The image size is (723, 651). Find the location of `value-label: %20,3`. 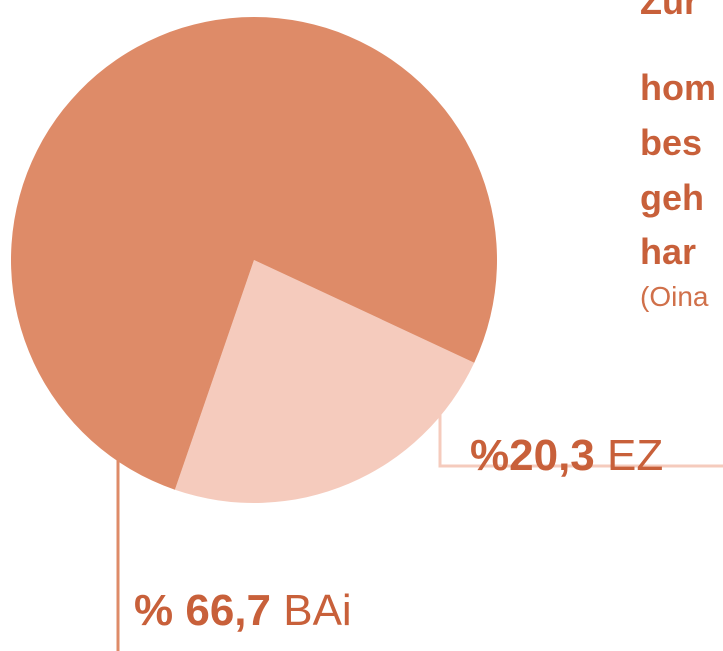

value-label: %20,3 is located at coordinates (532, 455).